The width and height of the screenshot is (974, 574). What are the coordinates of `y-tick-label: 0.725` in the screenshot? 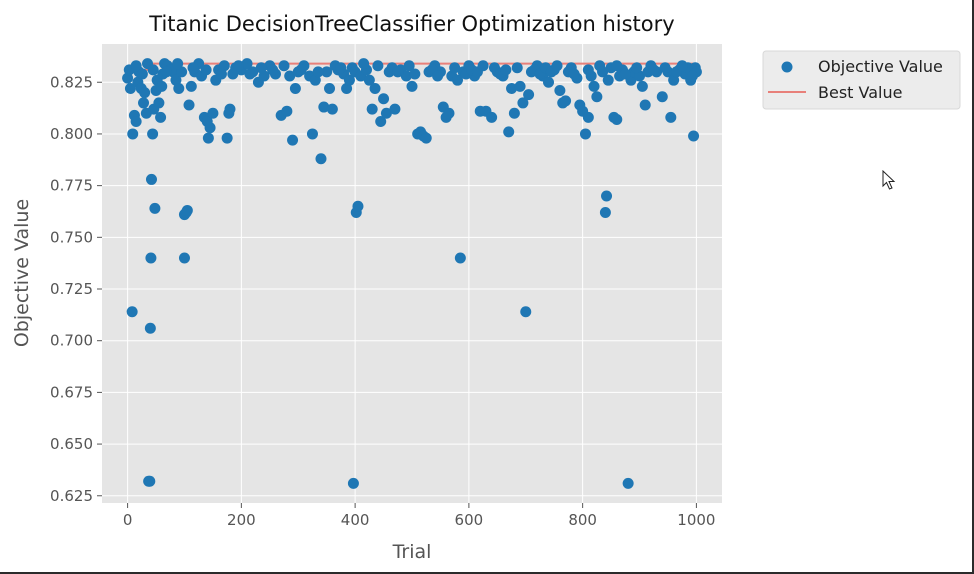 It's located at (71, 289).